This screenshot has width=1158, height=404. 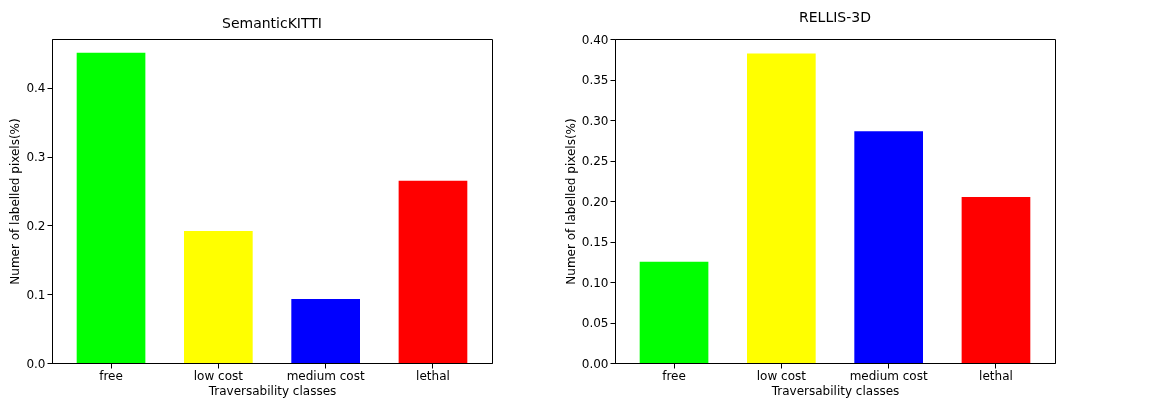 What do you see at coordinates (272, 23) in the screenshot?
I see `chart-title: SemanticKITTI` at bounding box center [272, 23].